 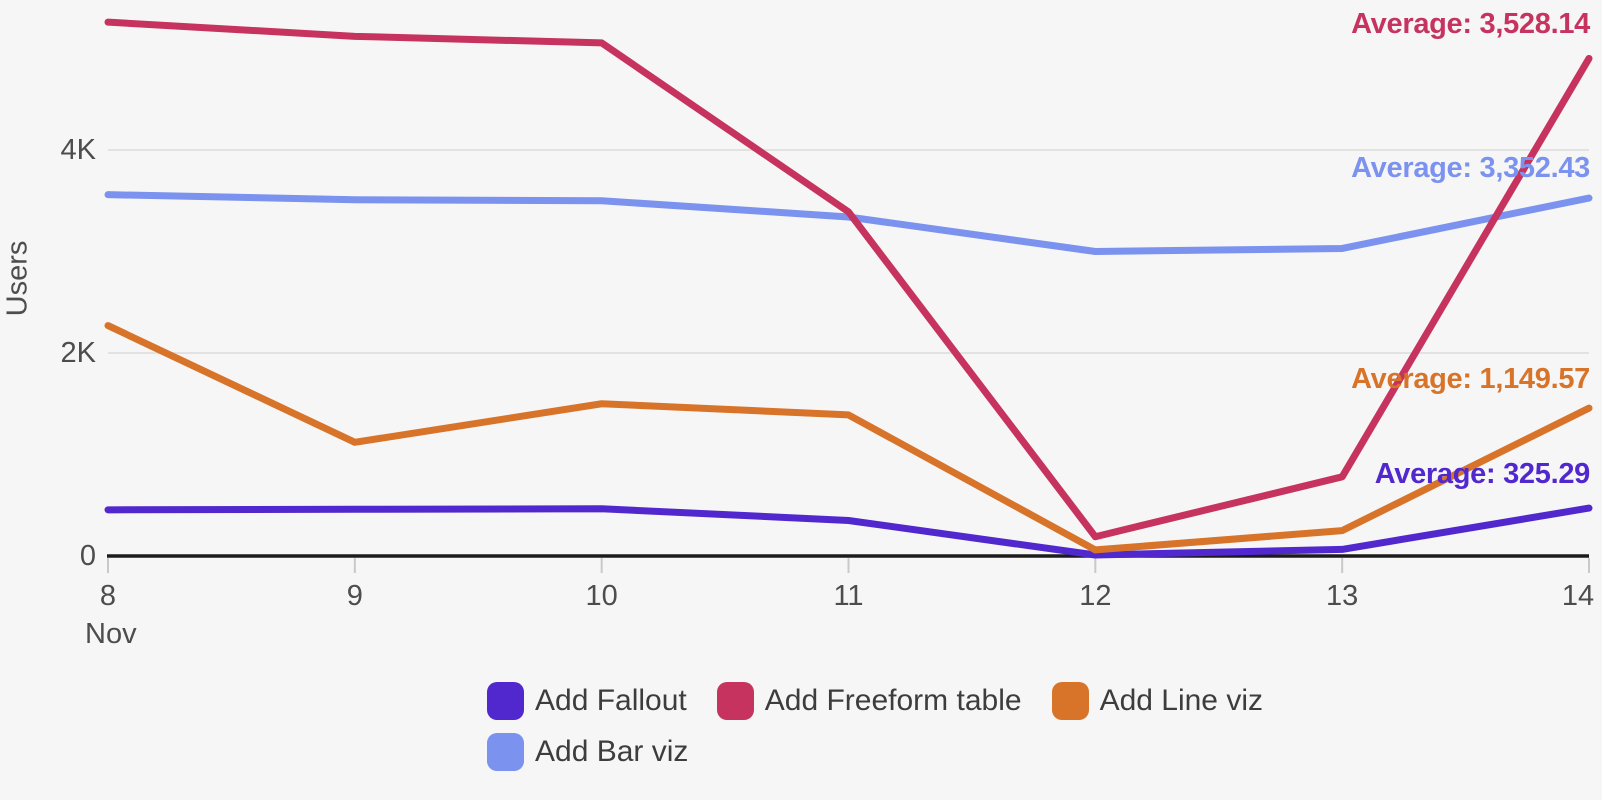 What do you see at coordinates (1482, 474) in the screenshot?
I see `average-annotation-add-fallout: Average: 325.29` at bounding box center [1482, 474].